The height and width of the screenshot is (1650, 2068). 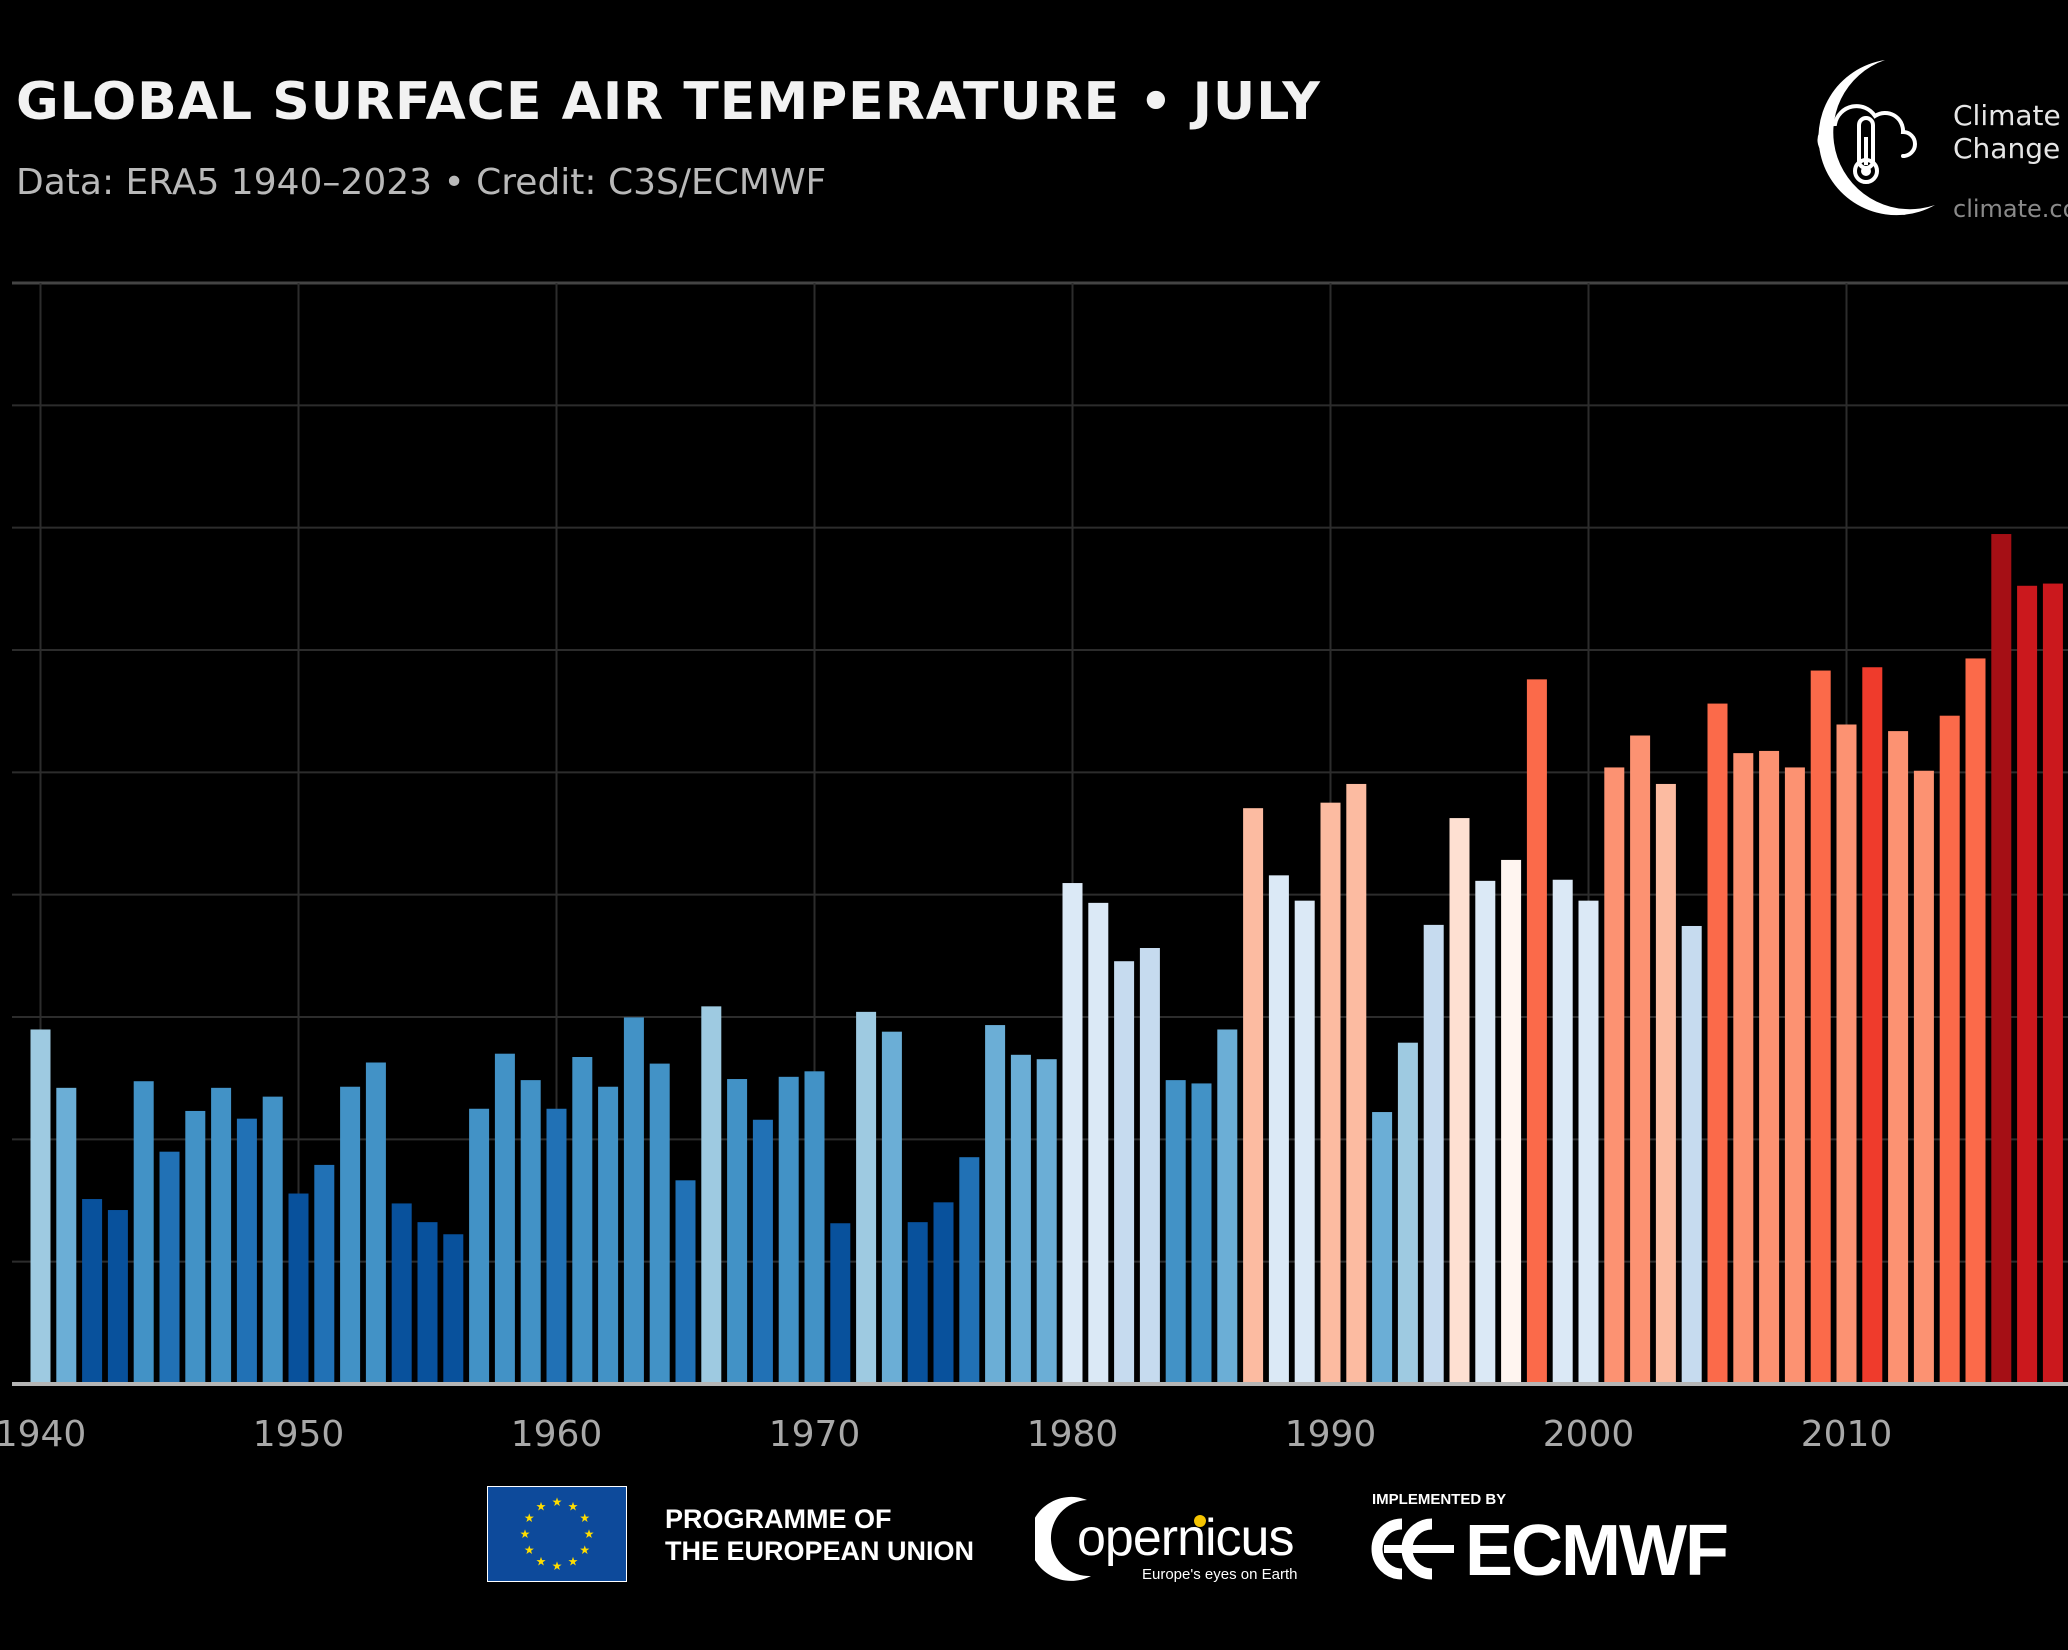 I want to click on bar-1971, so click(x=840, y=1303).